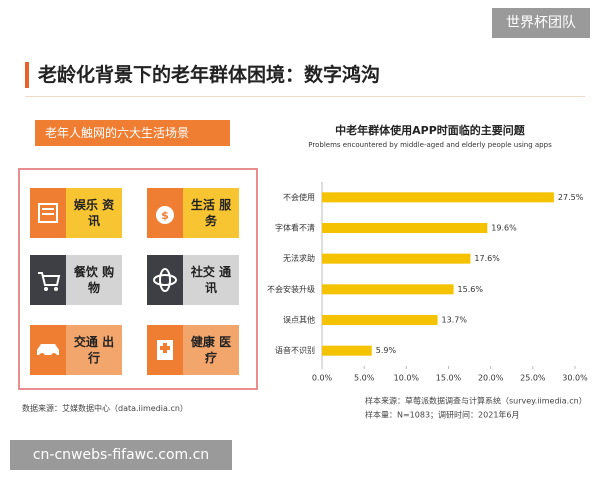 Image resolution: width=600 pixels, height=480 pixels. Describe the element at coordinates (299, 258) in the screenshot. I see `y-tick-label: 无法求助` at that location.